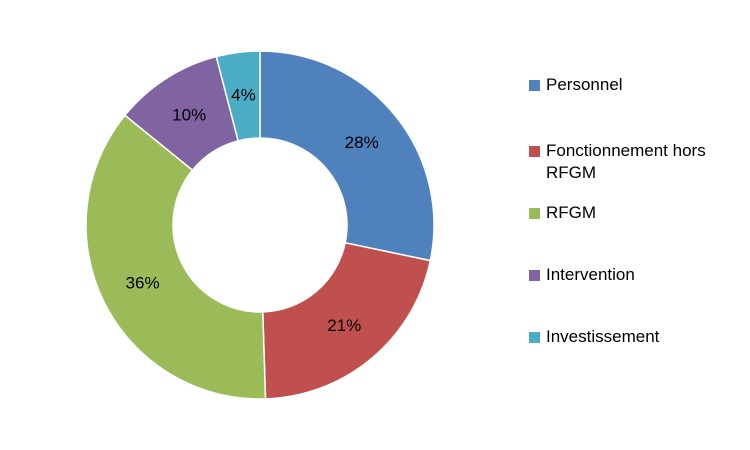  I want to click on legend-item-intervention: Intervention, so click(635, 275).